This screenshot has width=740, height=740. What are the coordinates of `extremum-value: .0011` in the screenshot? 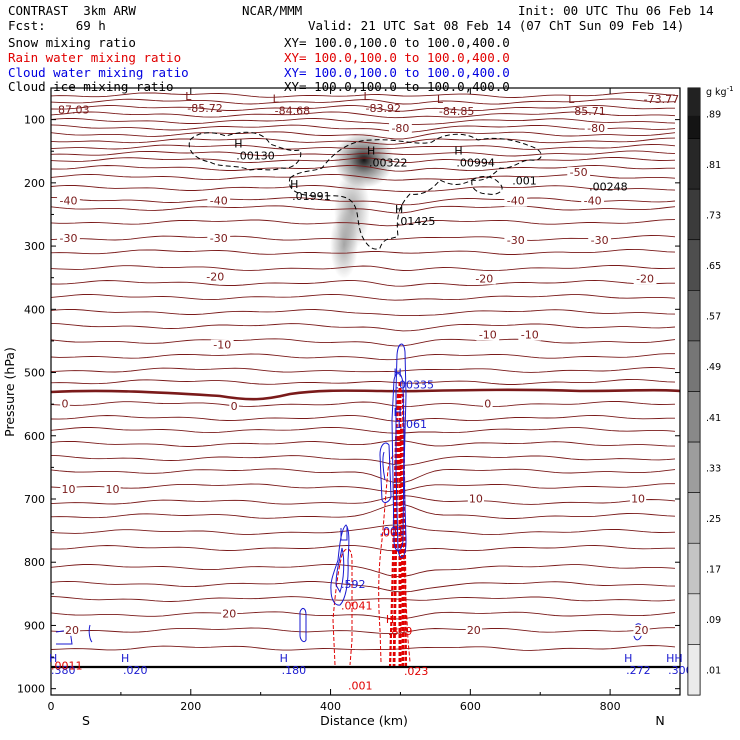 It's located at (67, 666).